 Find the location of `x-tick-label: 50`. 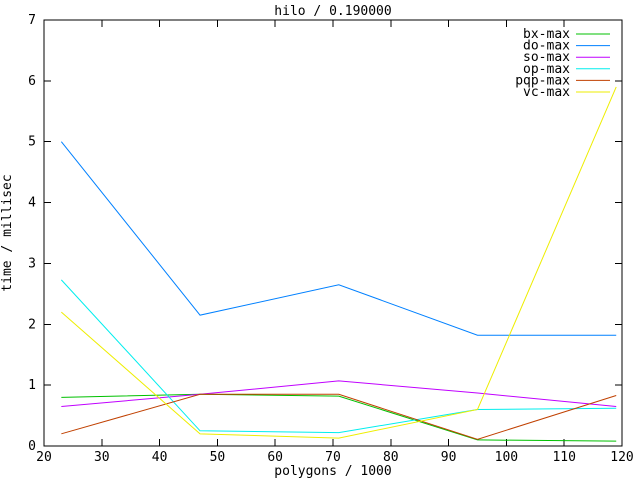

x-tick-label: 50 is located at coordinates (218, 457).